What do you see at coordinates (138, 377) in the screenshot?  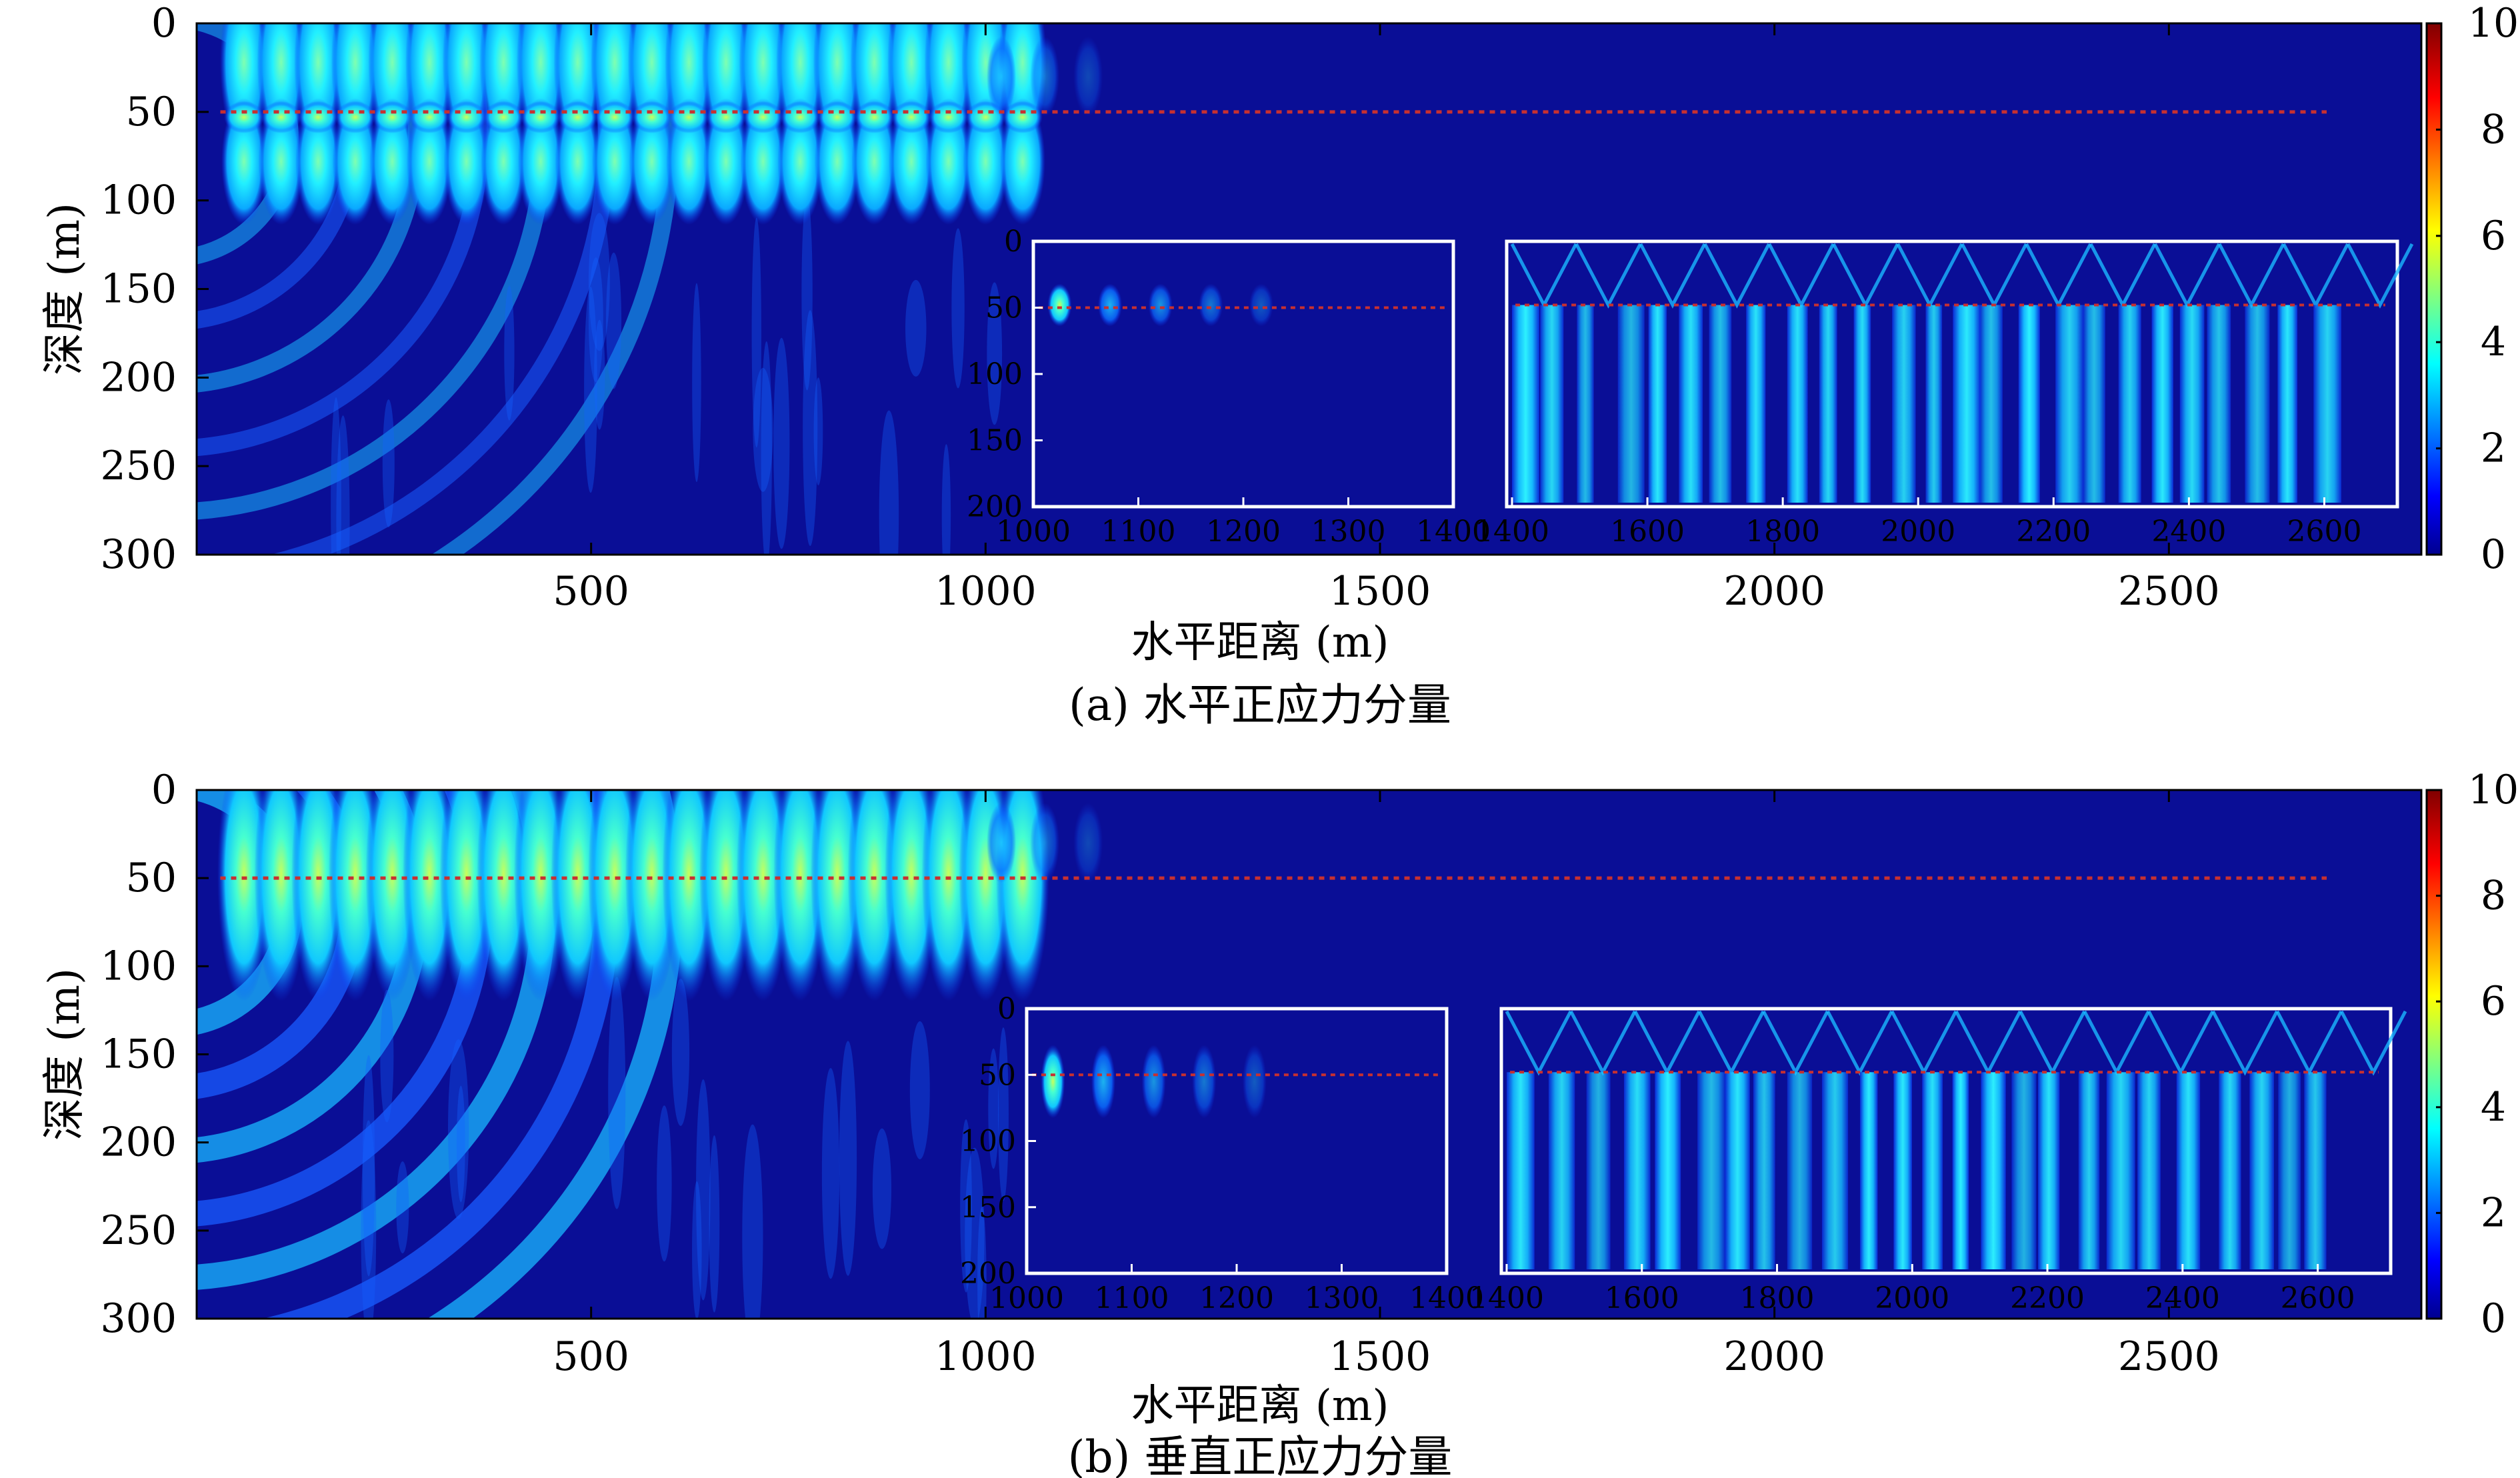 I see `y-tick-label: 200` at bounding box center [138, 377].